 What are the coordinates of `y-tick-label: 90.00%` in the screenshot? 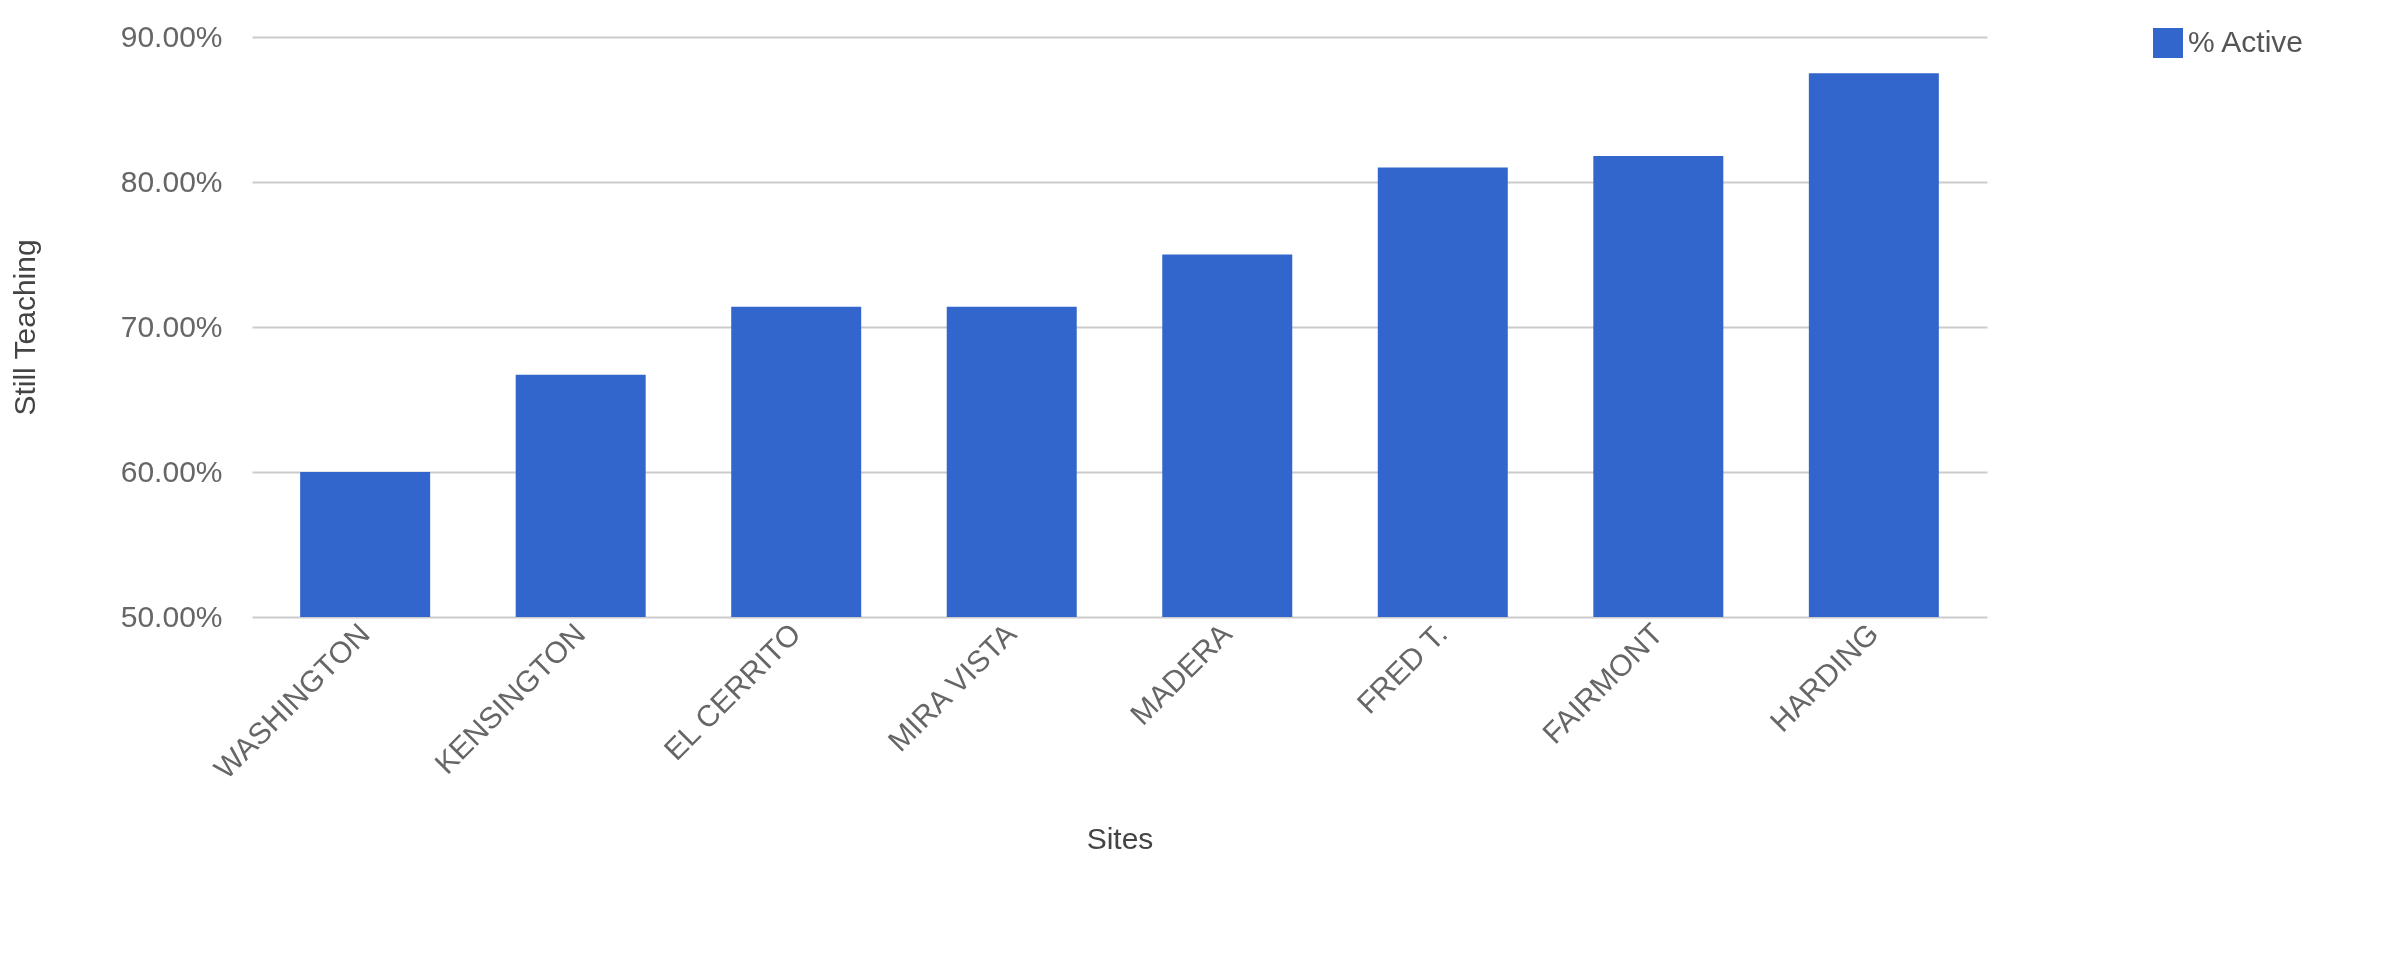 It's located at (171, 36).